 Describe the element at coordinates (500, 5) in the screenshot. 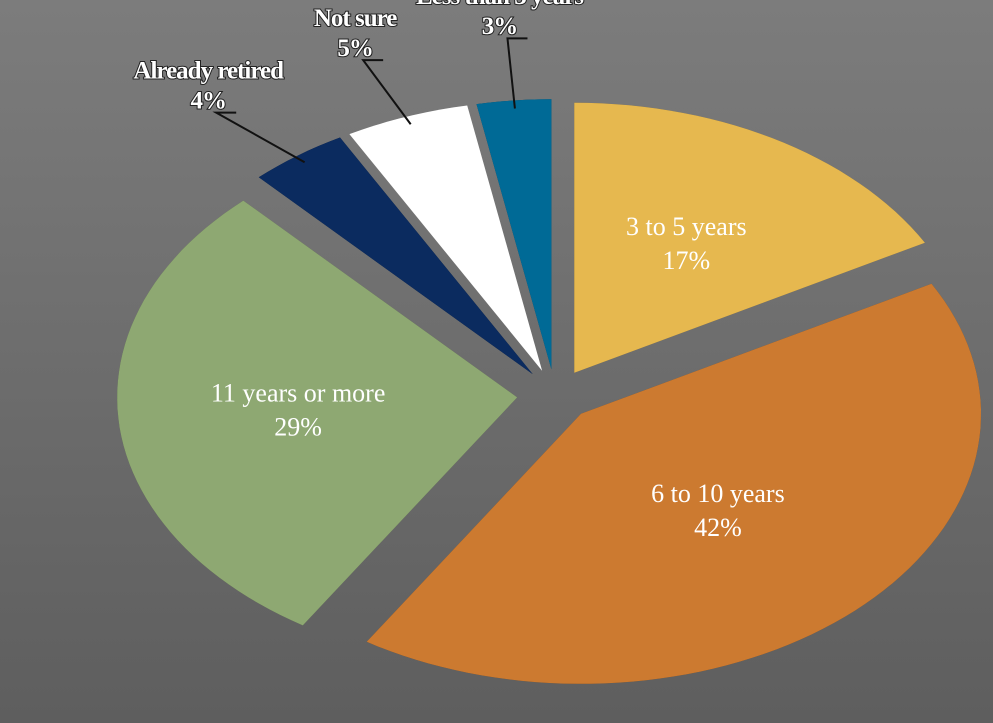

I see `slice-label: Less than 3 years` at that location.